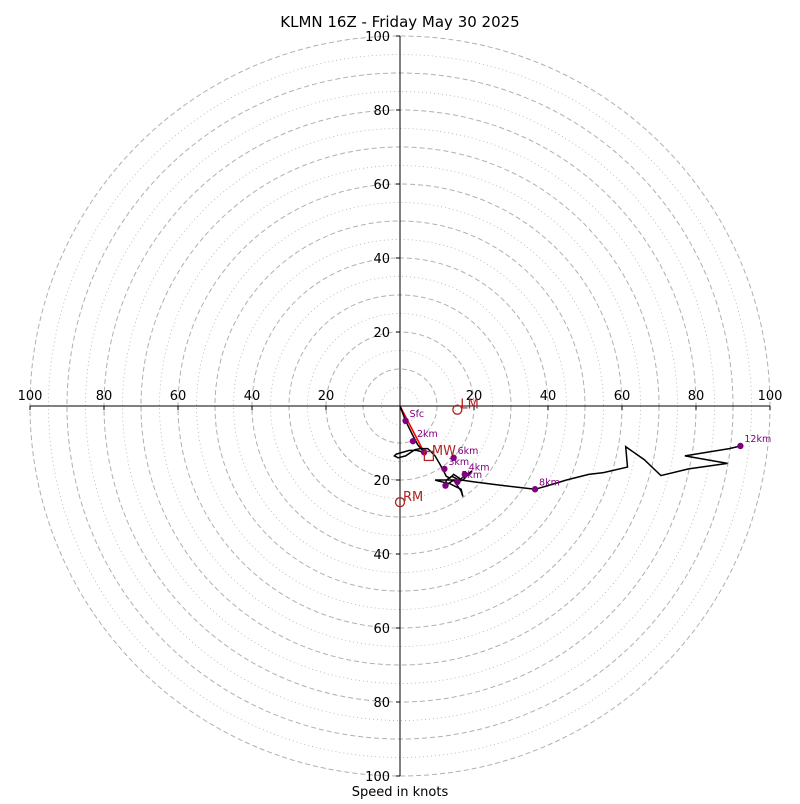 Image resolution: width=800 pixels, height=804 pixels. Describe the element at coordinates (471, 475) in the screenshot. I see `height-point-label: 5km` at that location.